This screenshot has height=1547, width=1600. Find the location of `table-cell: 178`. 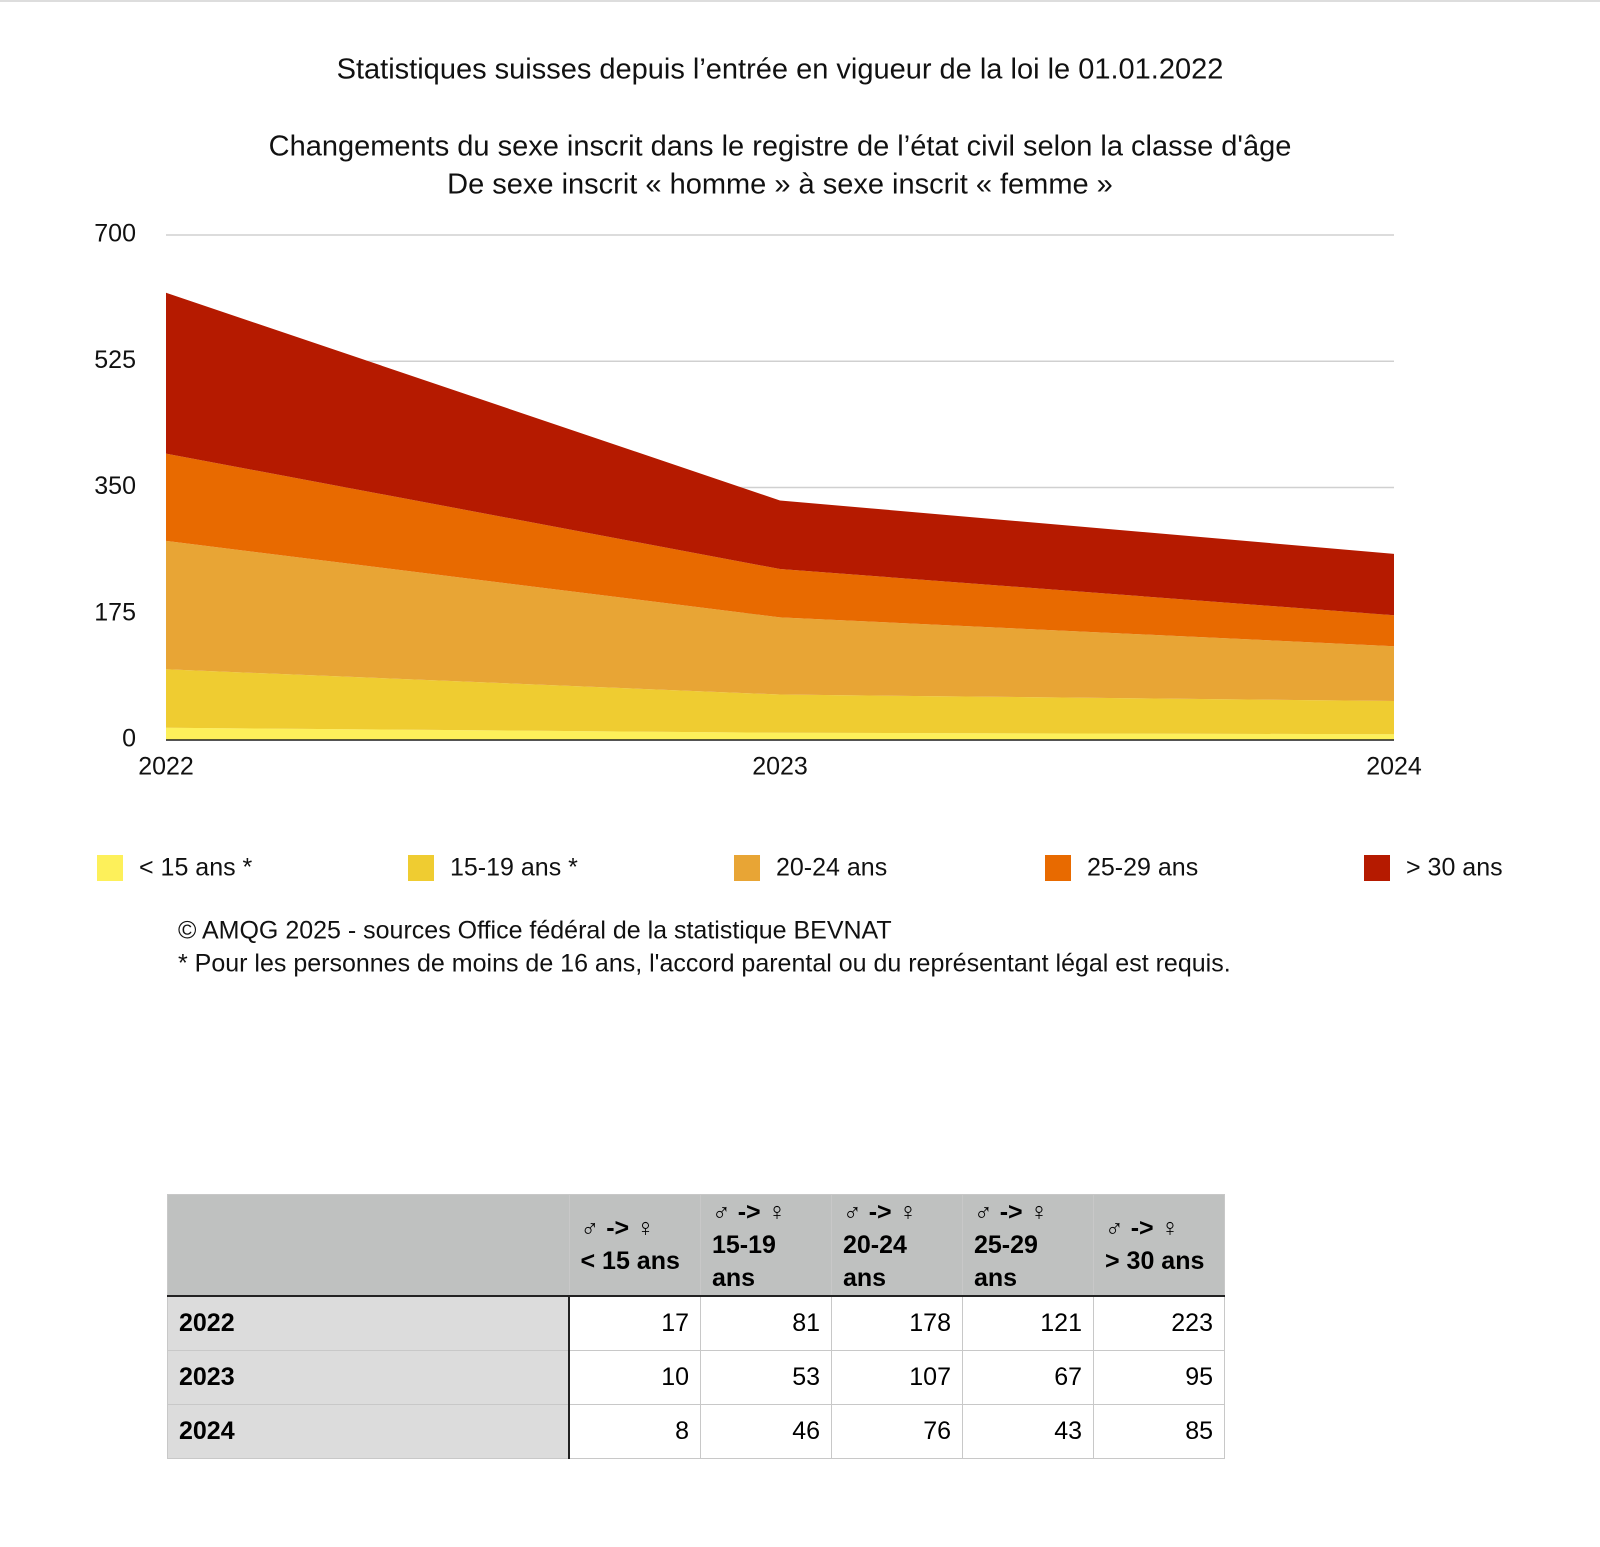

table-cell: 178 is located at coordinates (897, 1323).